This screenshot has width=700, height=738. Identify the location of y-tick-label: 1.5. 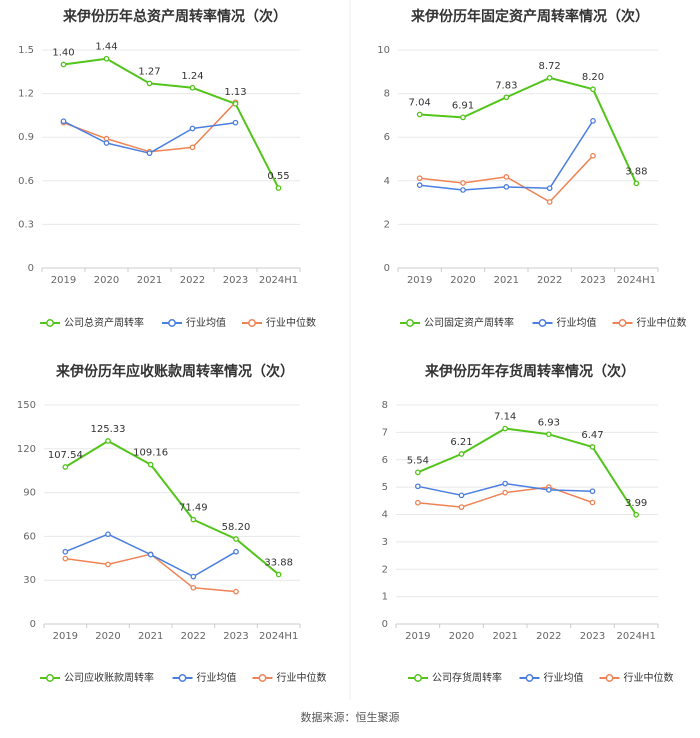
(26, 50).